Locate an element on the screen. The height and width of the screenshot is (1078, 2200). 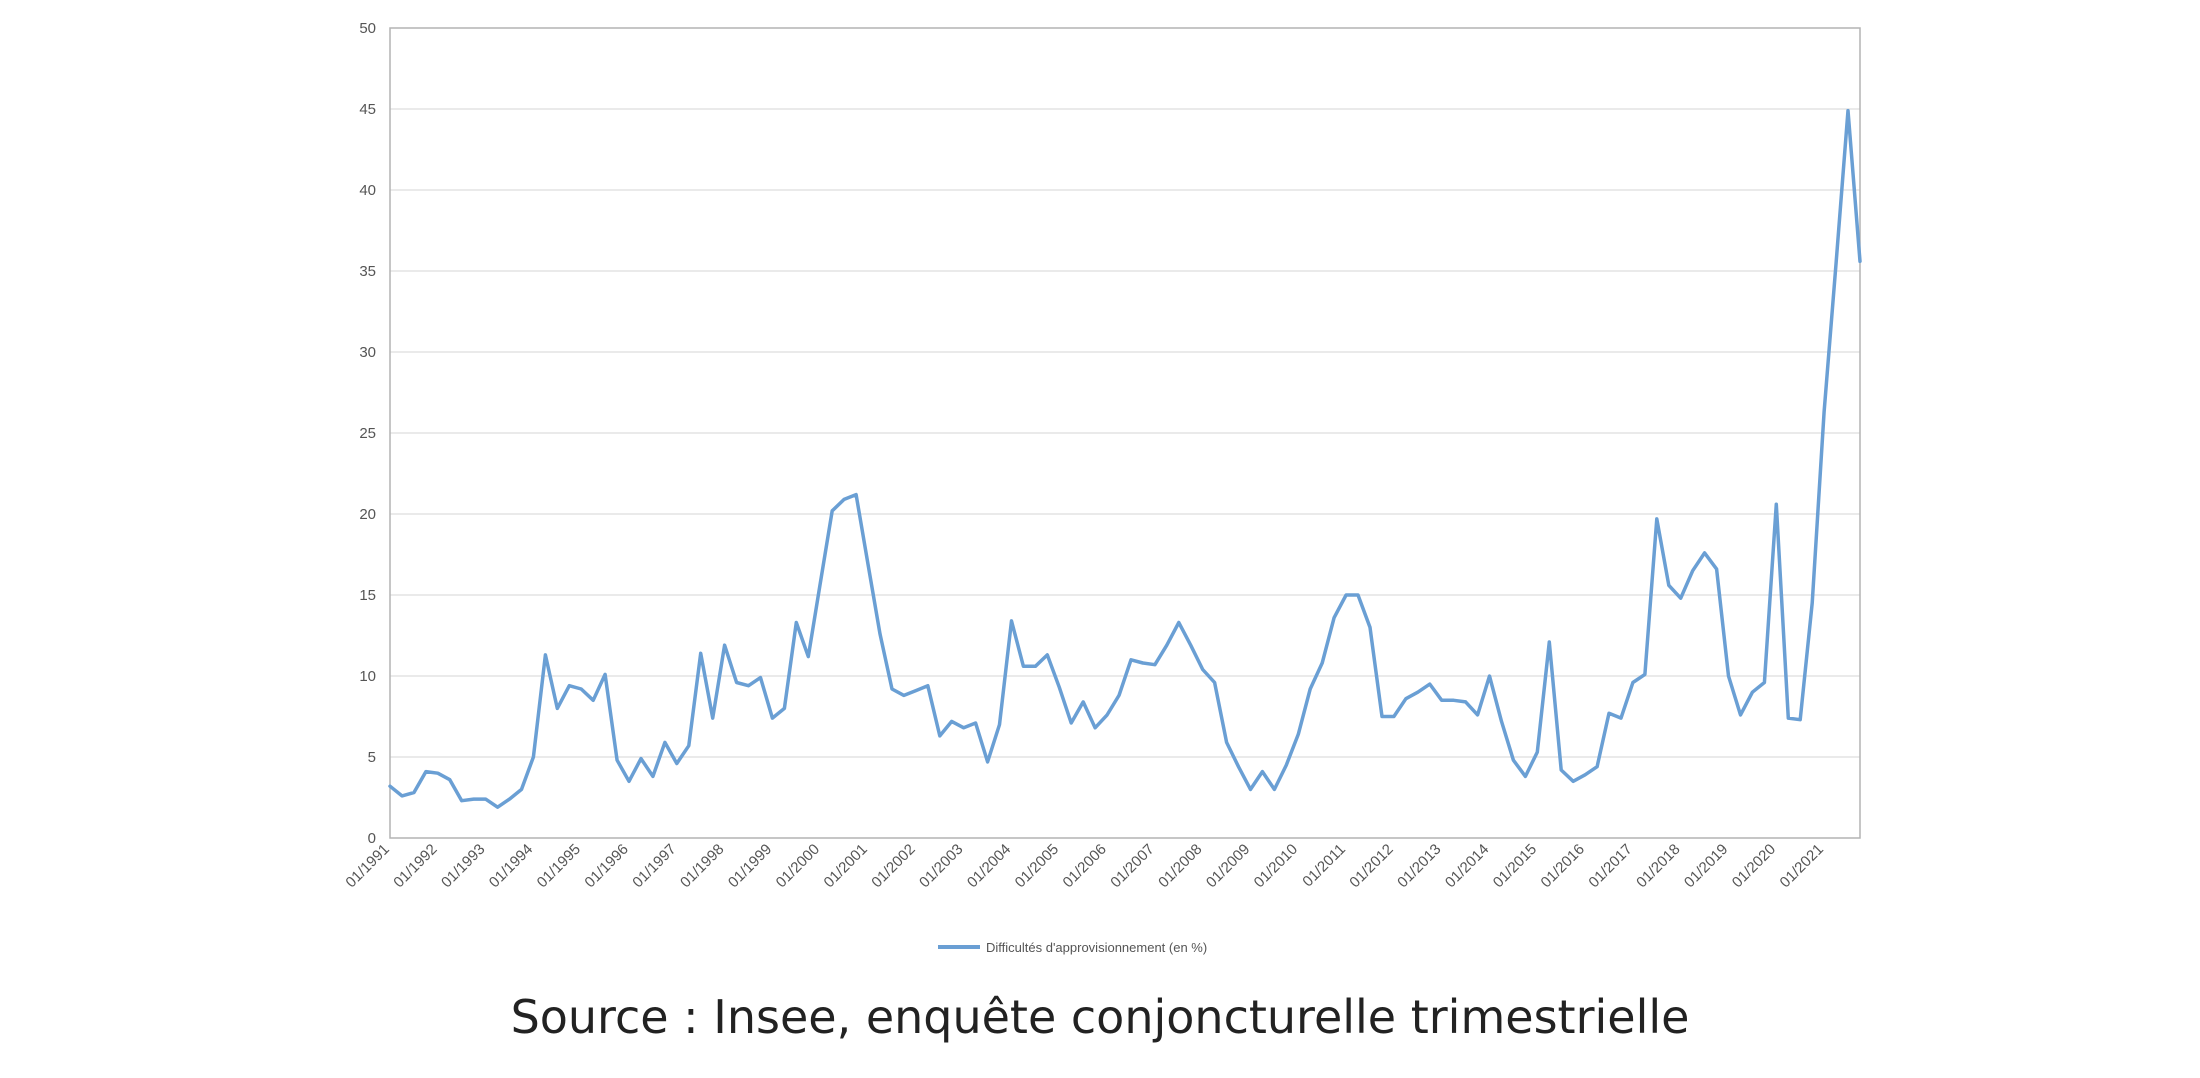
legend: Difficultés d'approvisionnement (en %) is located at coordinates (1072, 947).